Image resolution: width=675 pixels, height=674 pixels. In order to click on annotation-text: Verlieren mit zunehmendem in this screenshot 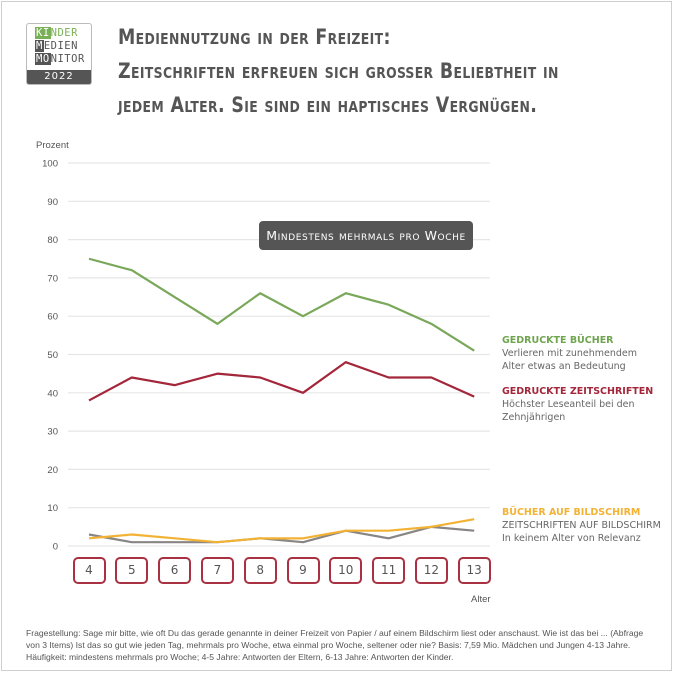, I will do `click(569, 353)`.